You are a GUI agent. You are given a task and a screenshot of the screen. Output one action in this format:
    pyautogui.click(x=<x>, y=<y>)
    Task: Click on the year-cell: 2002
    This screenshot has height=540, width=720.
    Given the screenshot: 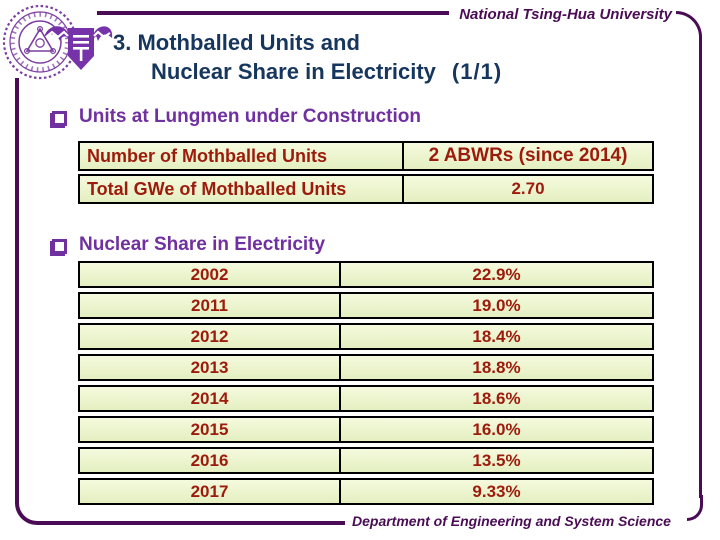 What is the action you would take?
    pyautogui.click(x=210, y=274)
    